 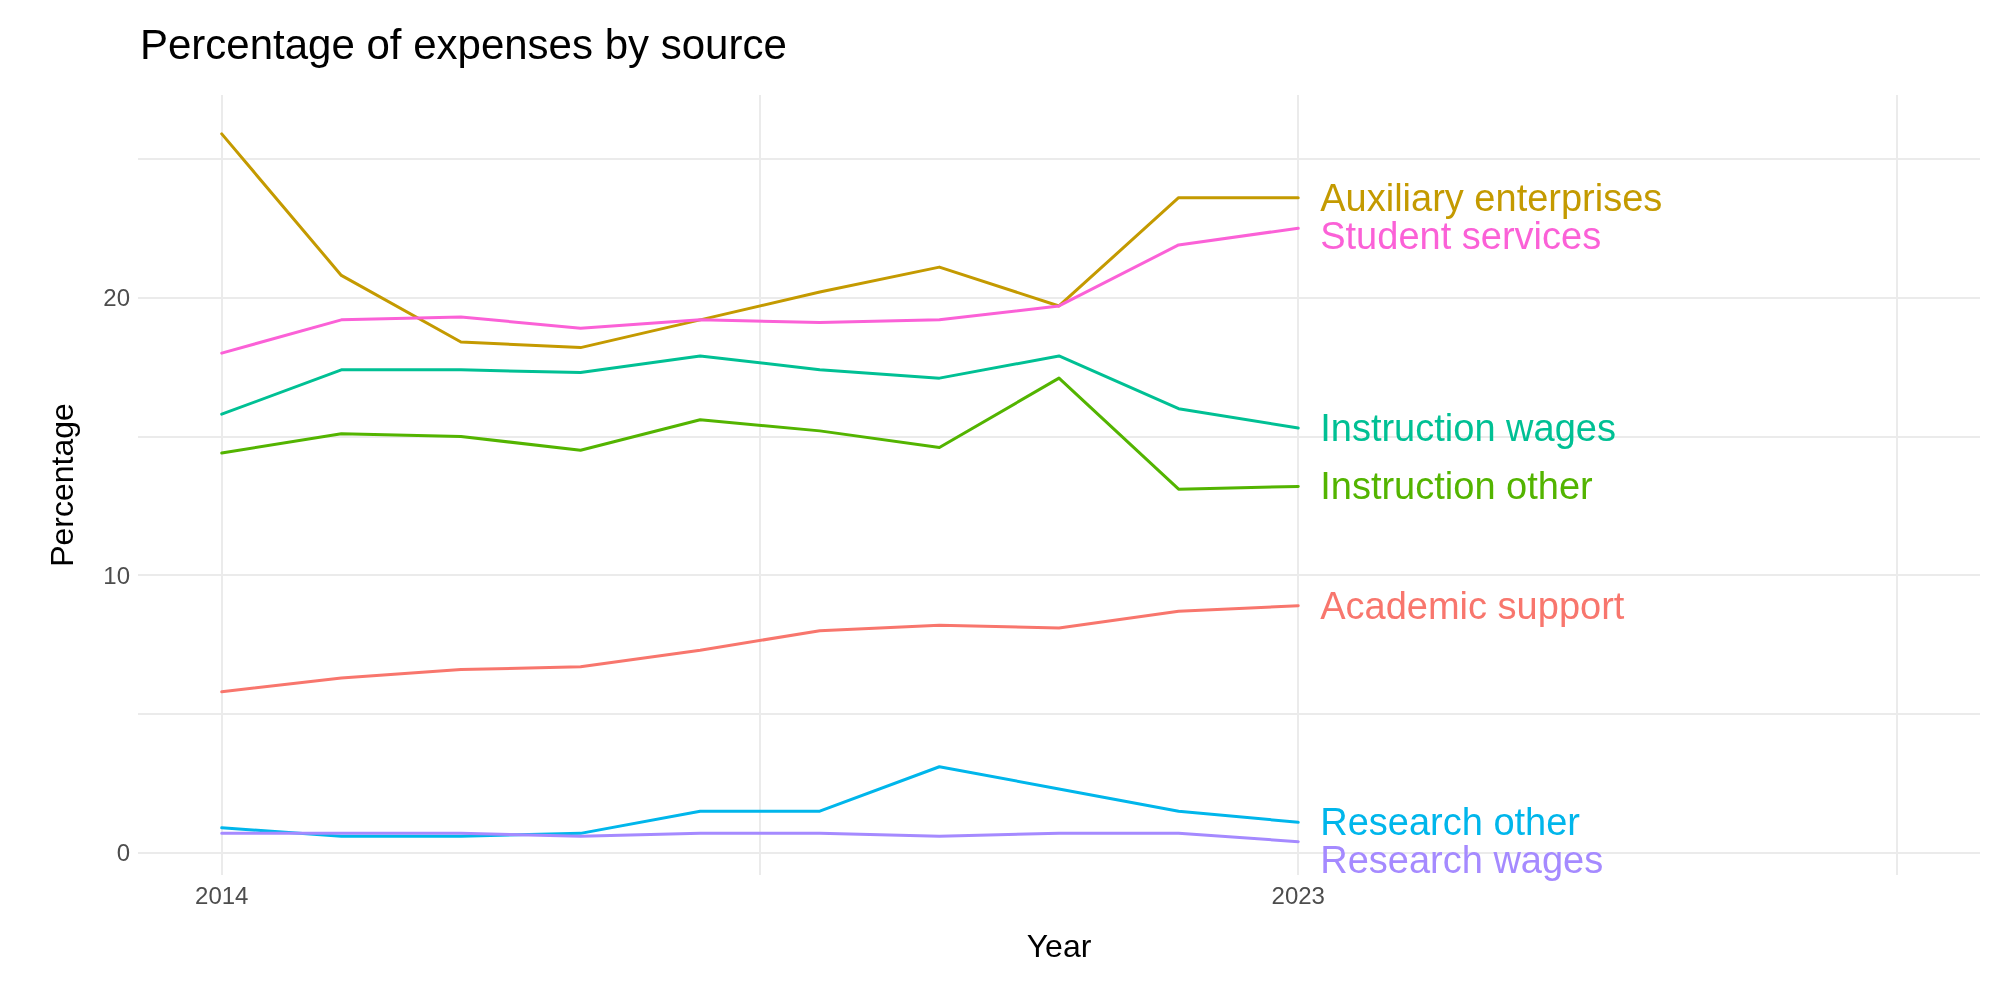 What do you see at coordinates (1472, 605) in the screenshot?
I see `series-label: Academic support` at bounding box center [1472, 605].